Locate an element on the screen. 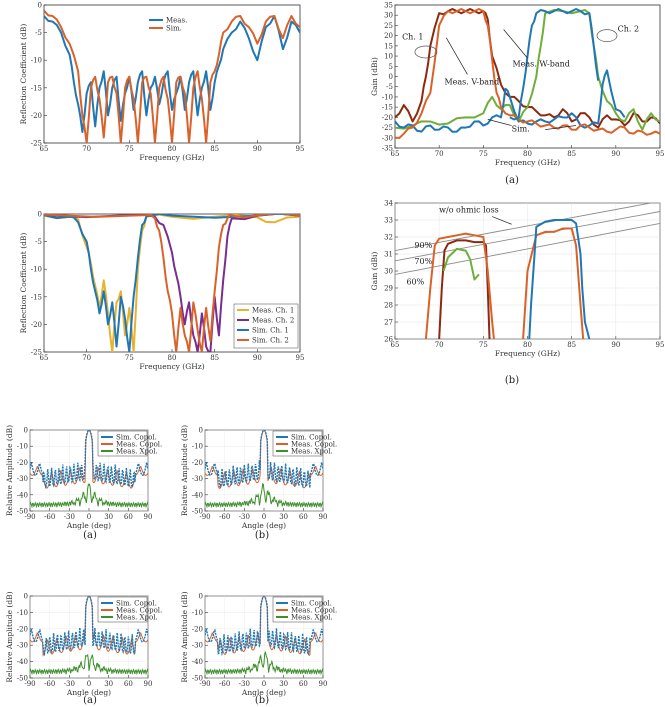 Image resolution: width=665 pixels, height=707 pixels. plot-frame is located at coordinates (172, 74).